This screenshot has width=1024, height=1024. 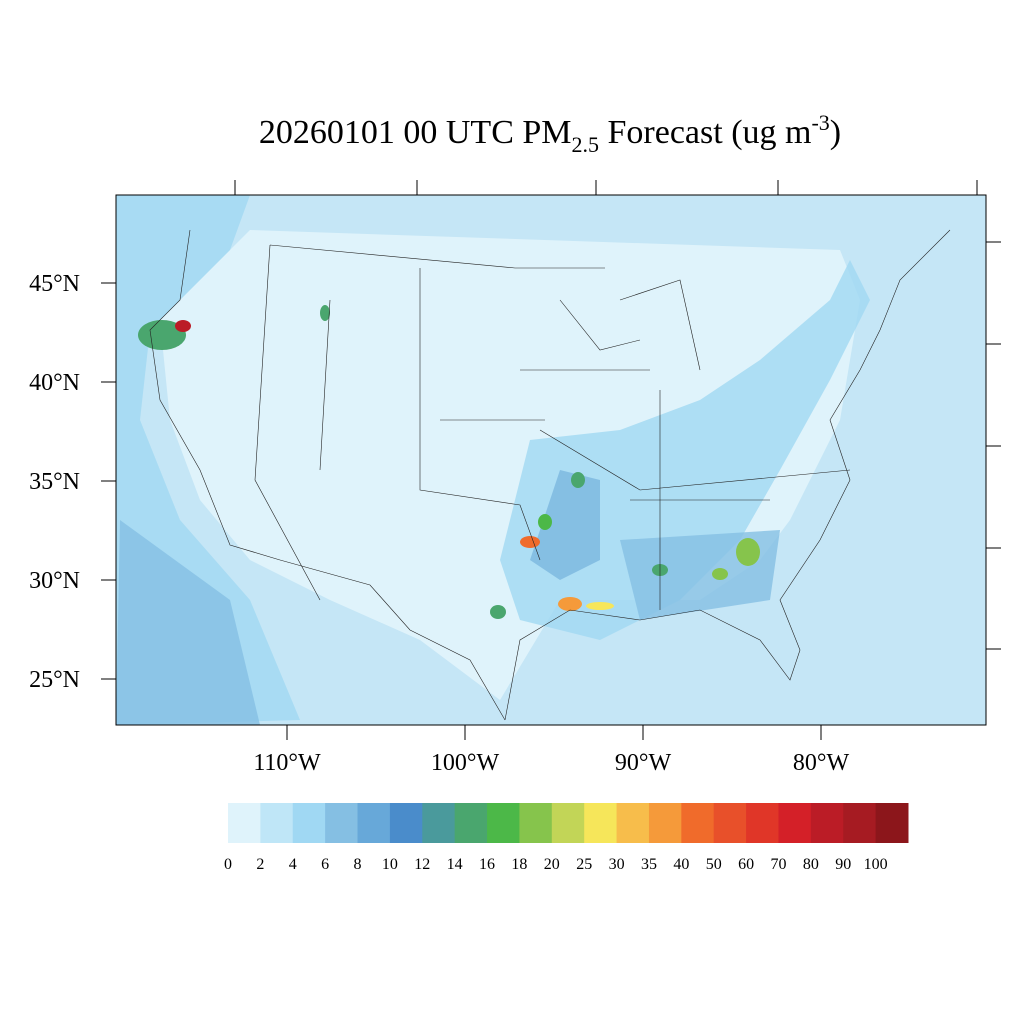 What do you see at coordinates (778, 864) in the screenshot?
I see `colorbar-label: 70` at bounding box center [778, 864].